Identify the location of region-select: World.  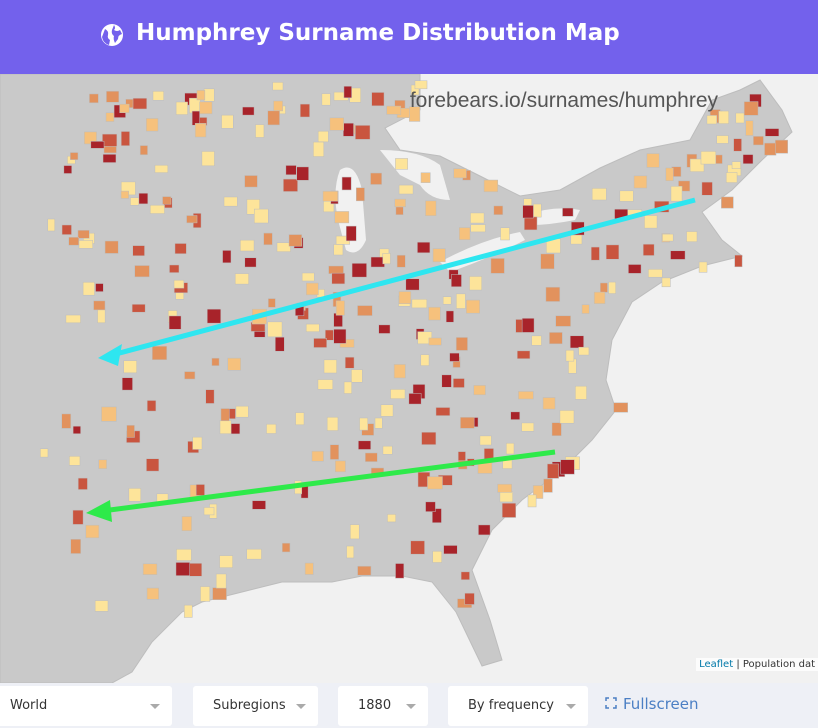
(86, 706).